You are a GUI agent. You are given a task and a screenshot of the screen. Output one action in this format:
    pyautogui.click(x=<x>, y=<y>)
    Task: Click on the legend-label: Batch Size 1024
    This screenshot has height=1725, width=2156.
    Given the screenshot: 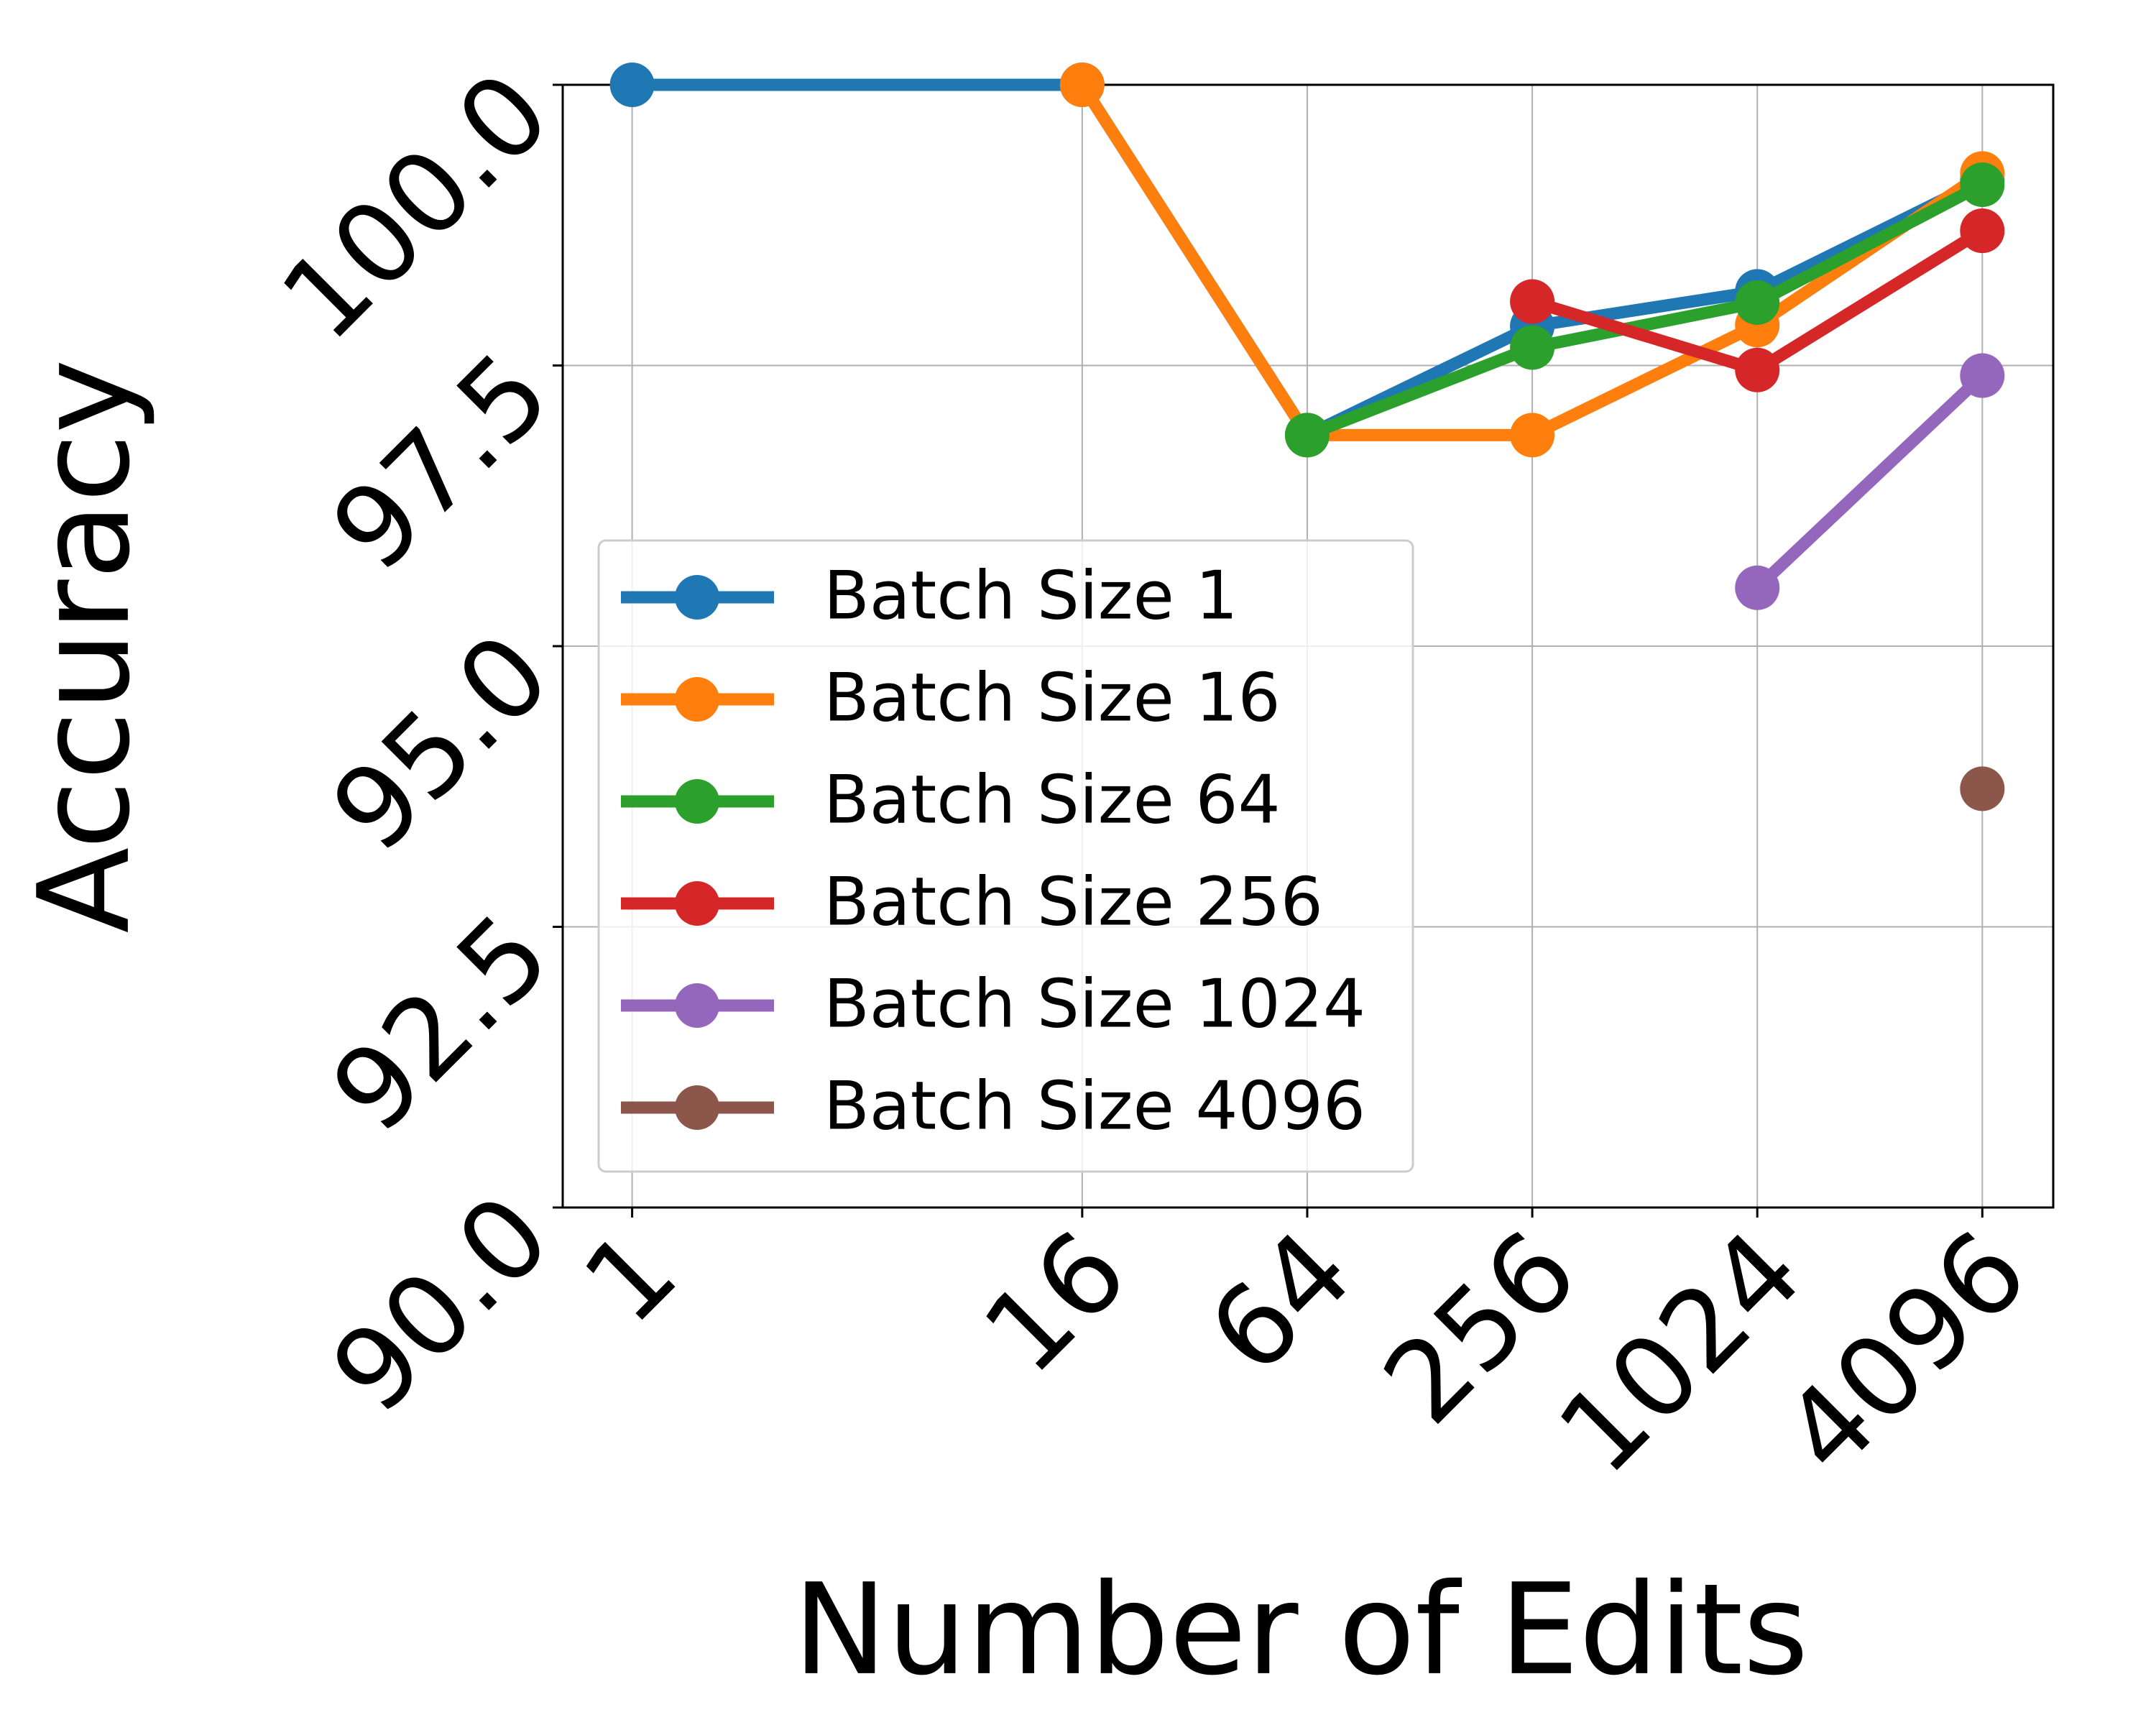 What is the action you would take?
    pyautogui.click(x=1094, y=1003)
    